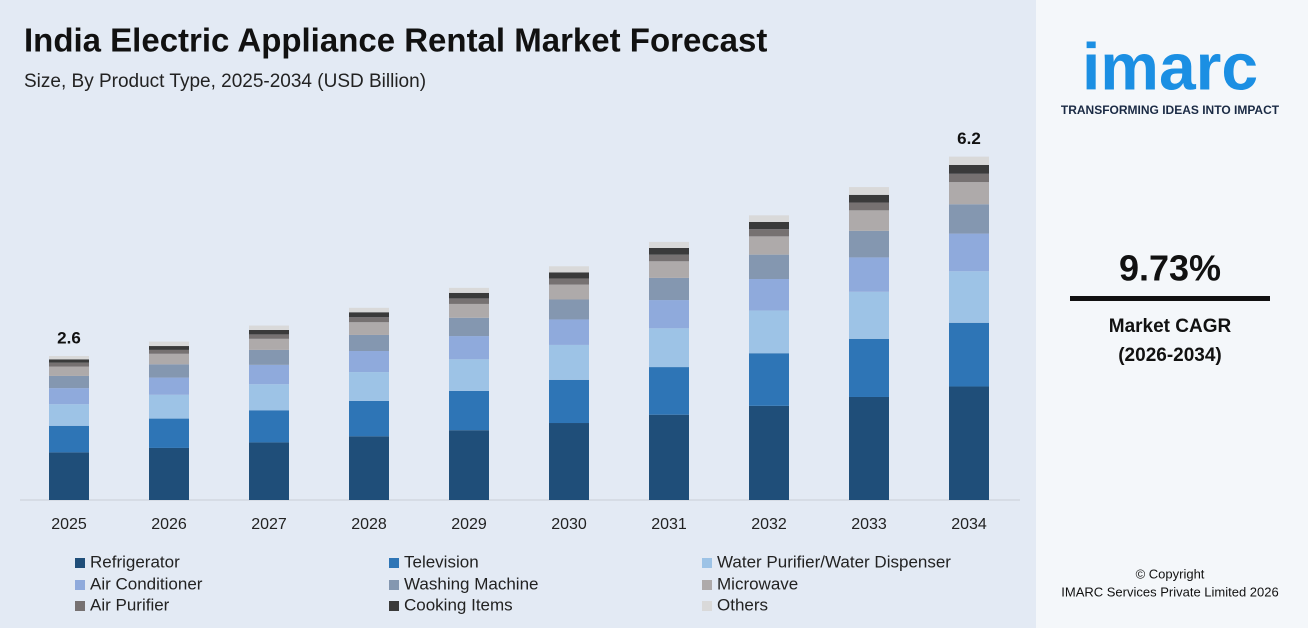 The width and height of the screenshot is (1308, 628). I want to click on x-tick-label: 2026, so click(169, 524).